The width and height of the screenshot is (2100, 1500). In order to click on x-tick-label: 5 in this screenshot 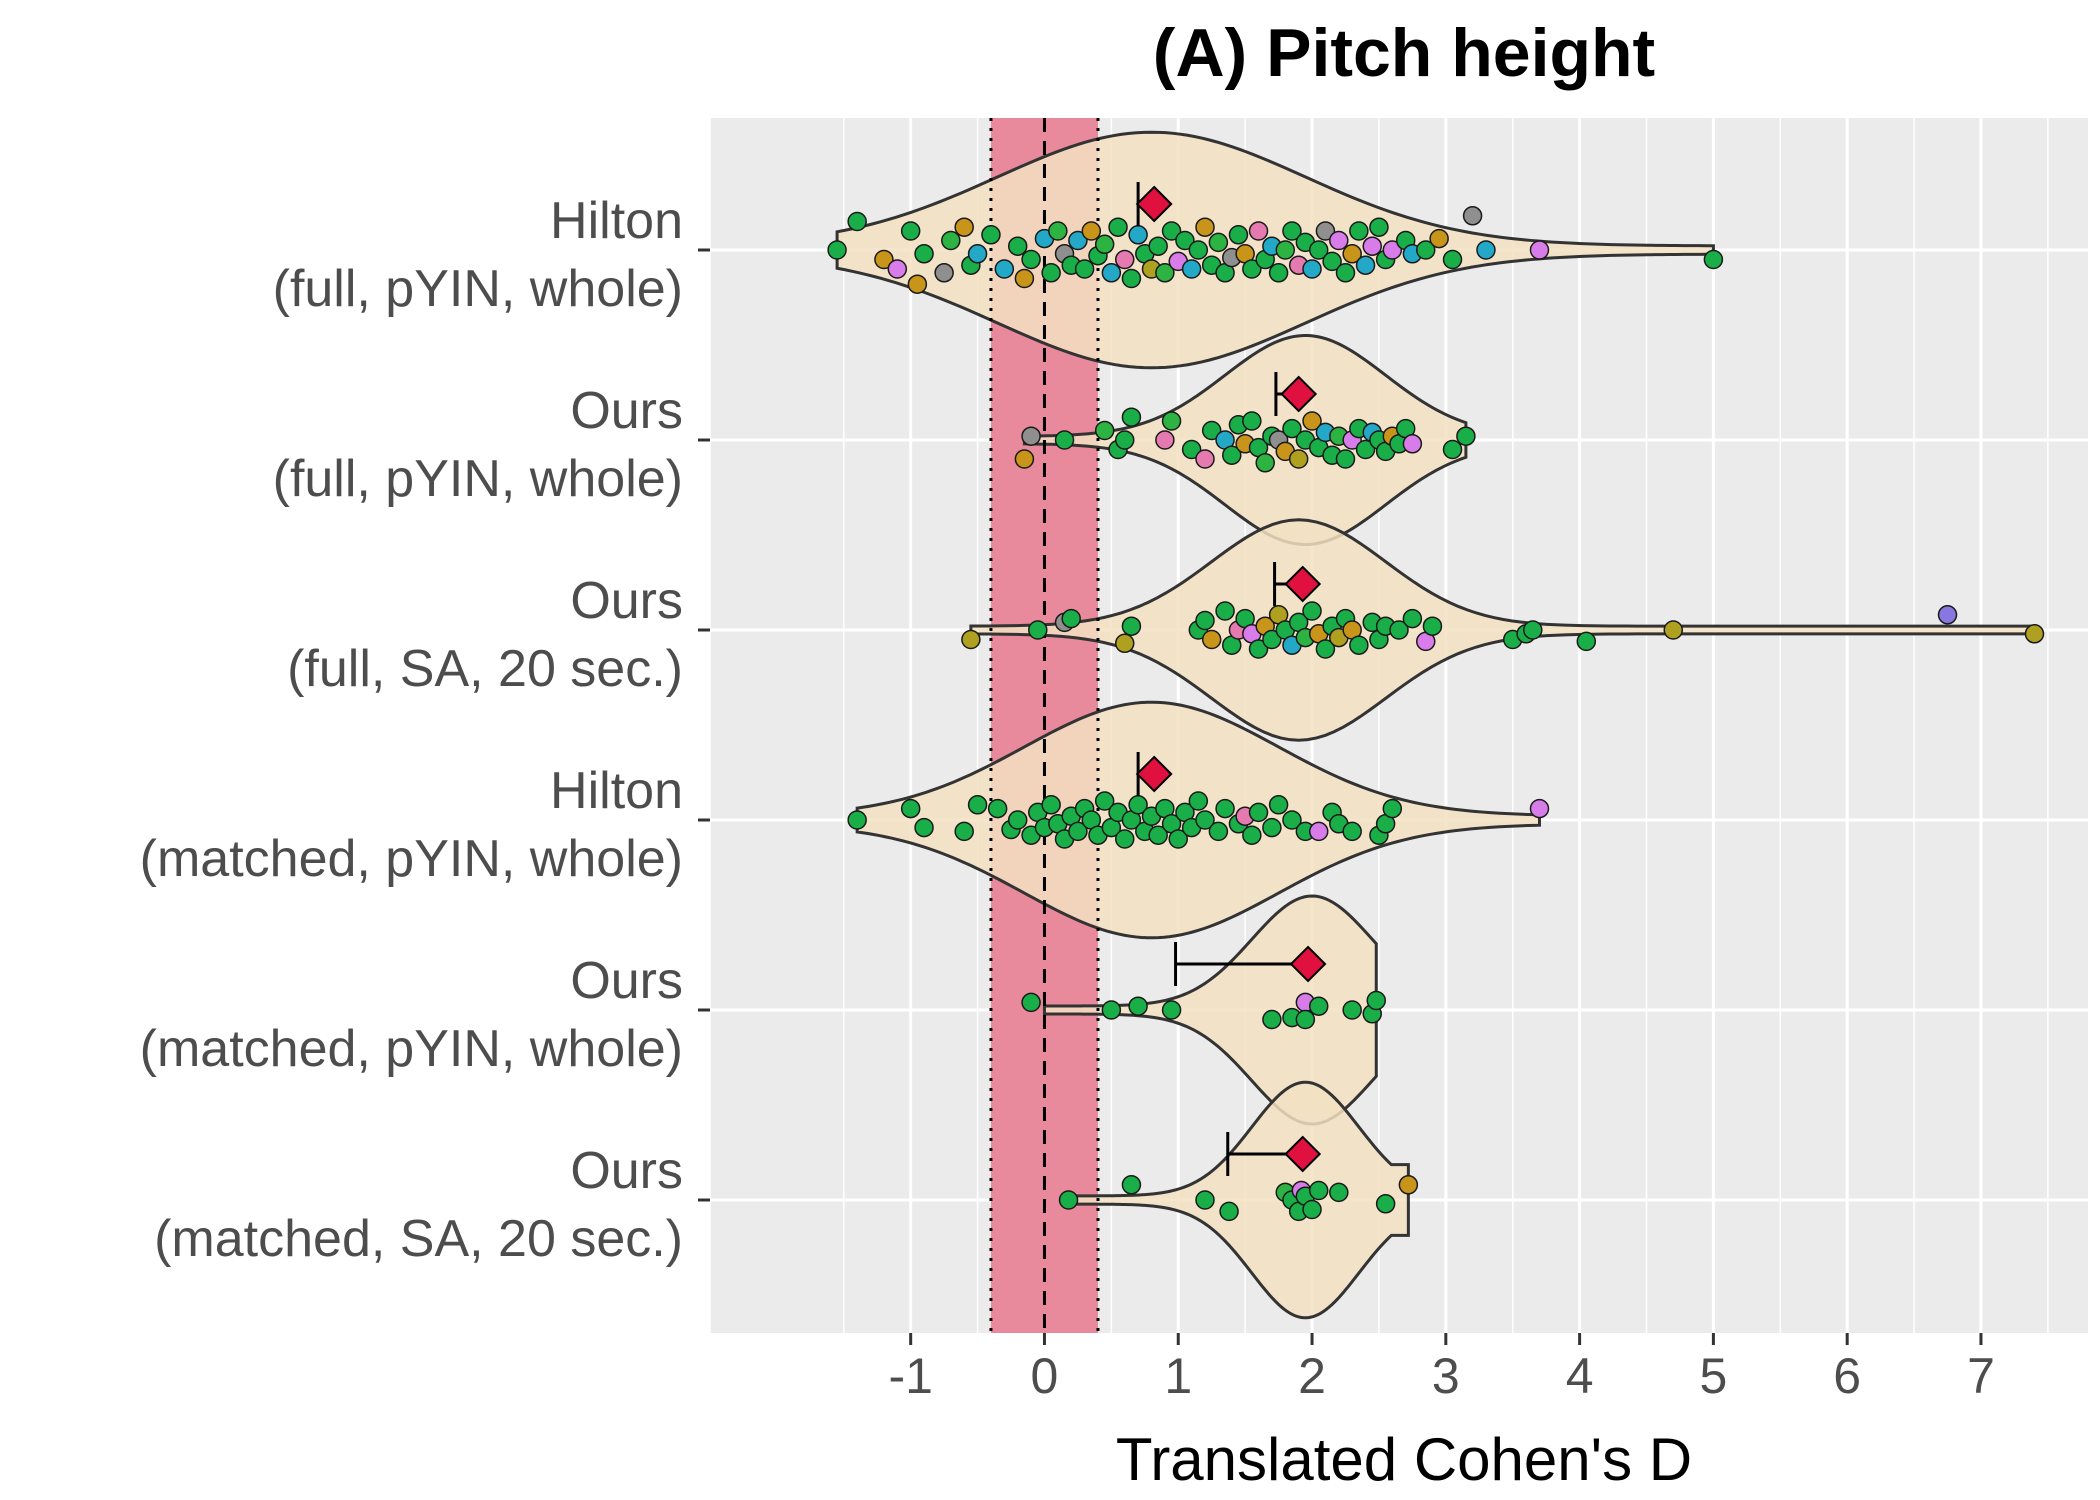, I will do `click(1713, 1376)`.